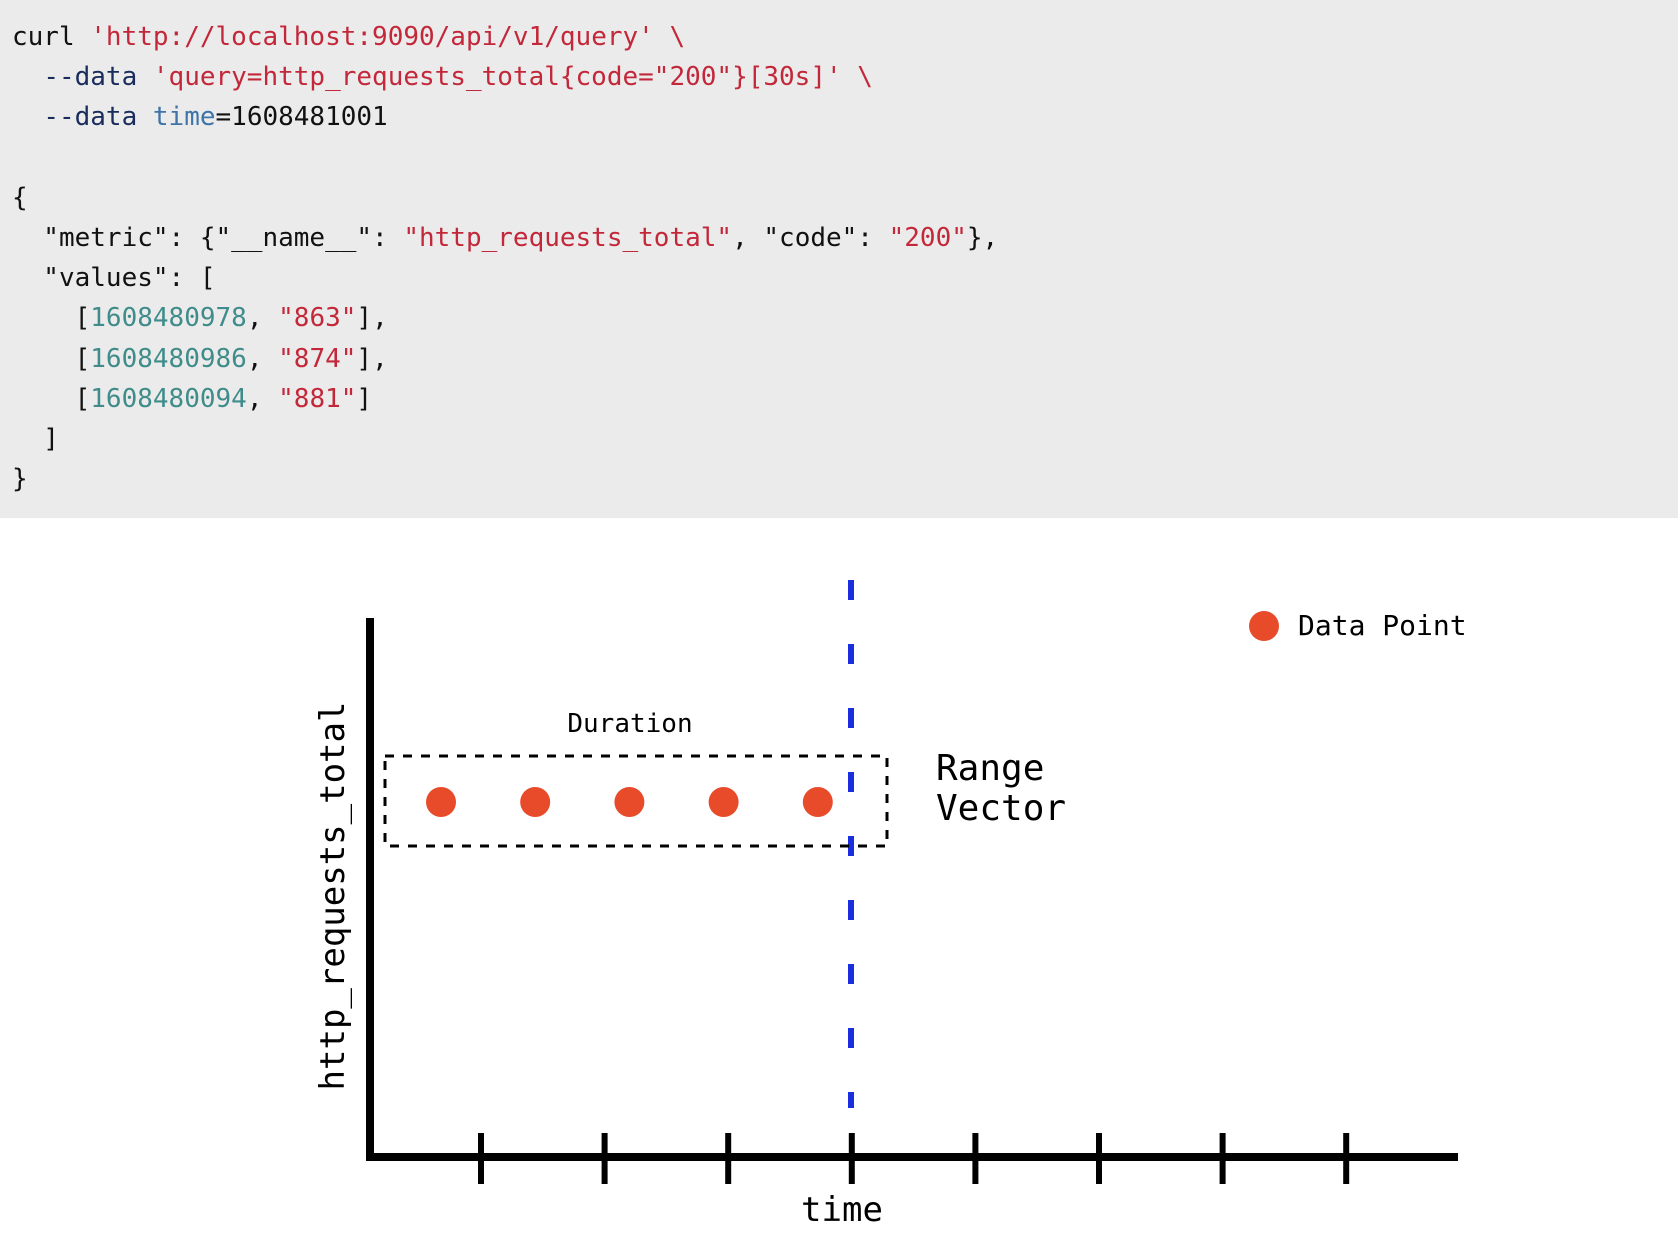  I want to click on code-token: time, so click(184, 117).